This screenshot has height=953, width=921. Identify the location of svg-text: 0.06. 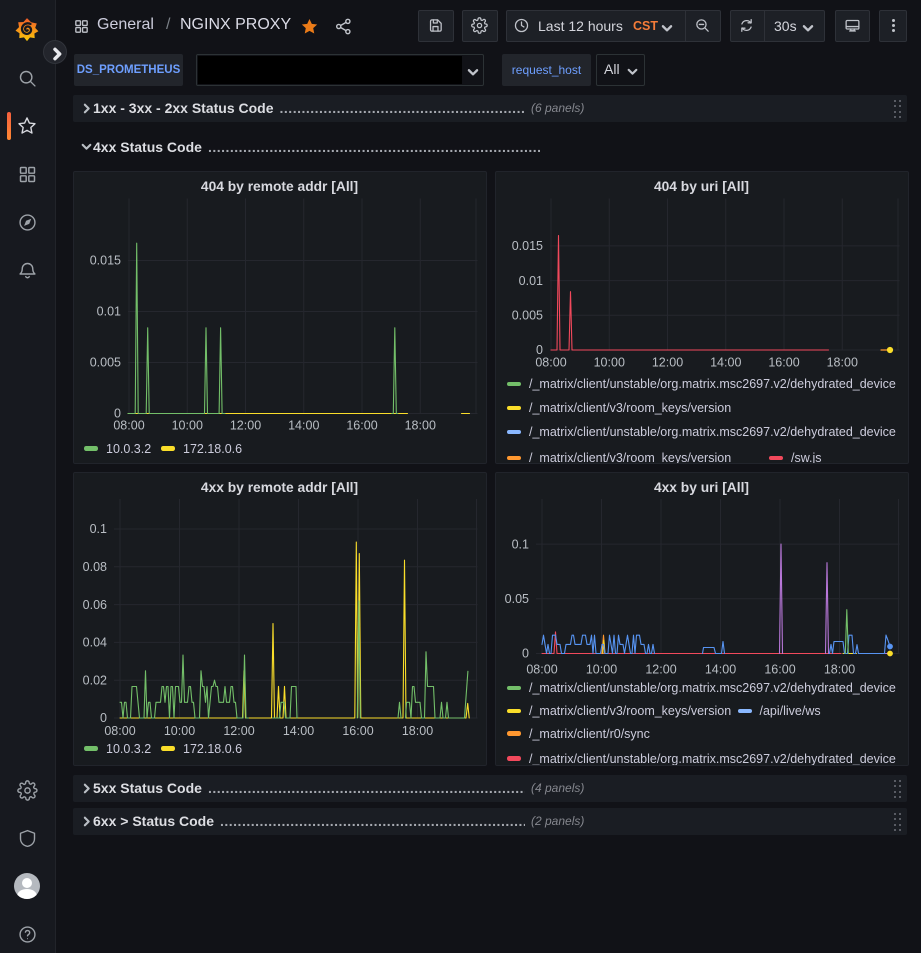
(94, 604).